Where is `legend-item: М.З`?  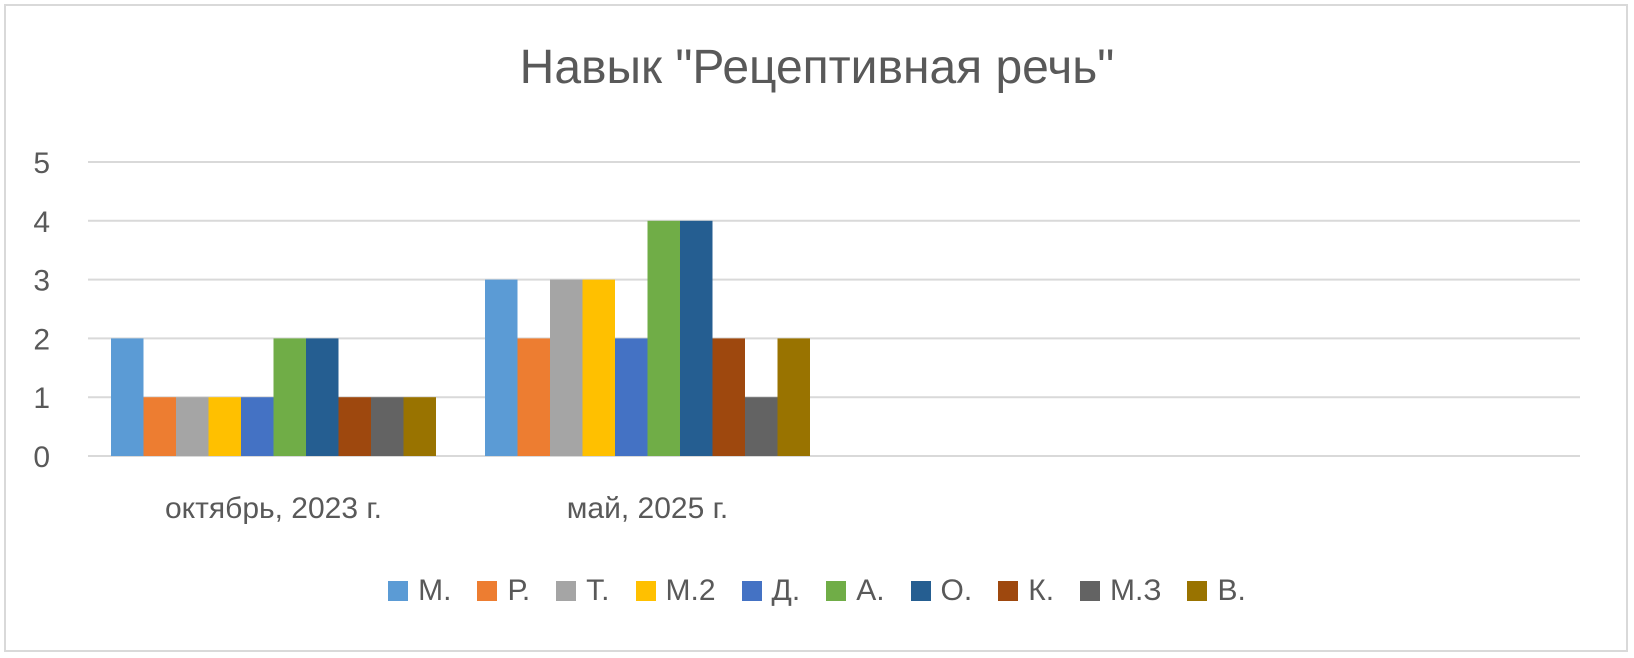
legend-item: М.З is located at coordinates (1120, 591).